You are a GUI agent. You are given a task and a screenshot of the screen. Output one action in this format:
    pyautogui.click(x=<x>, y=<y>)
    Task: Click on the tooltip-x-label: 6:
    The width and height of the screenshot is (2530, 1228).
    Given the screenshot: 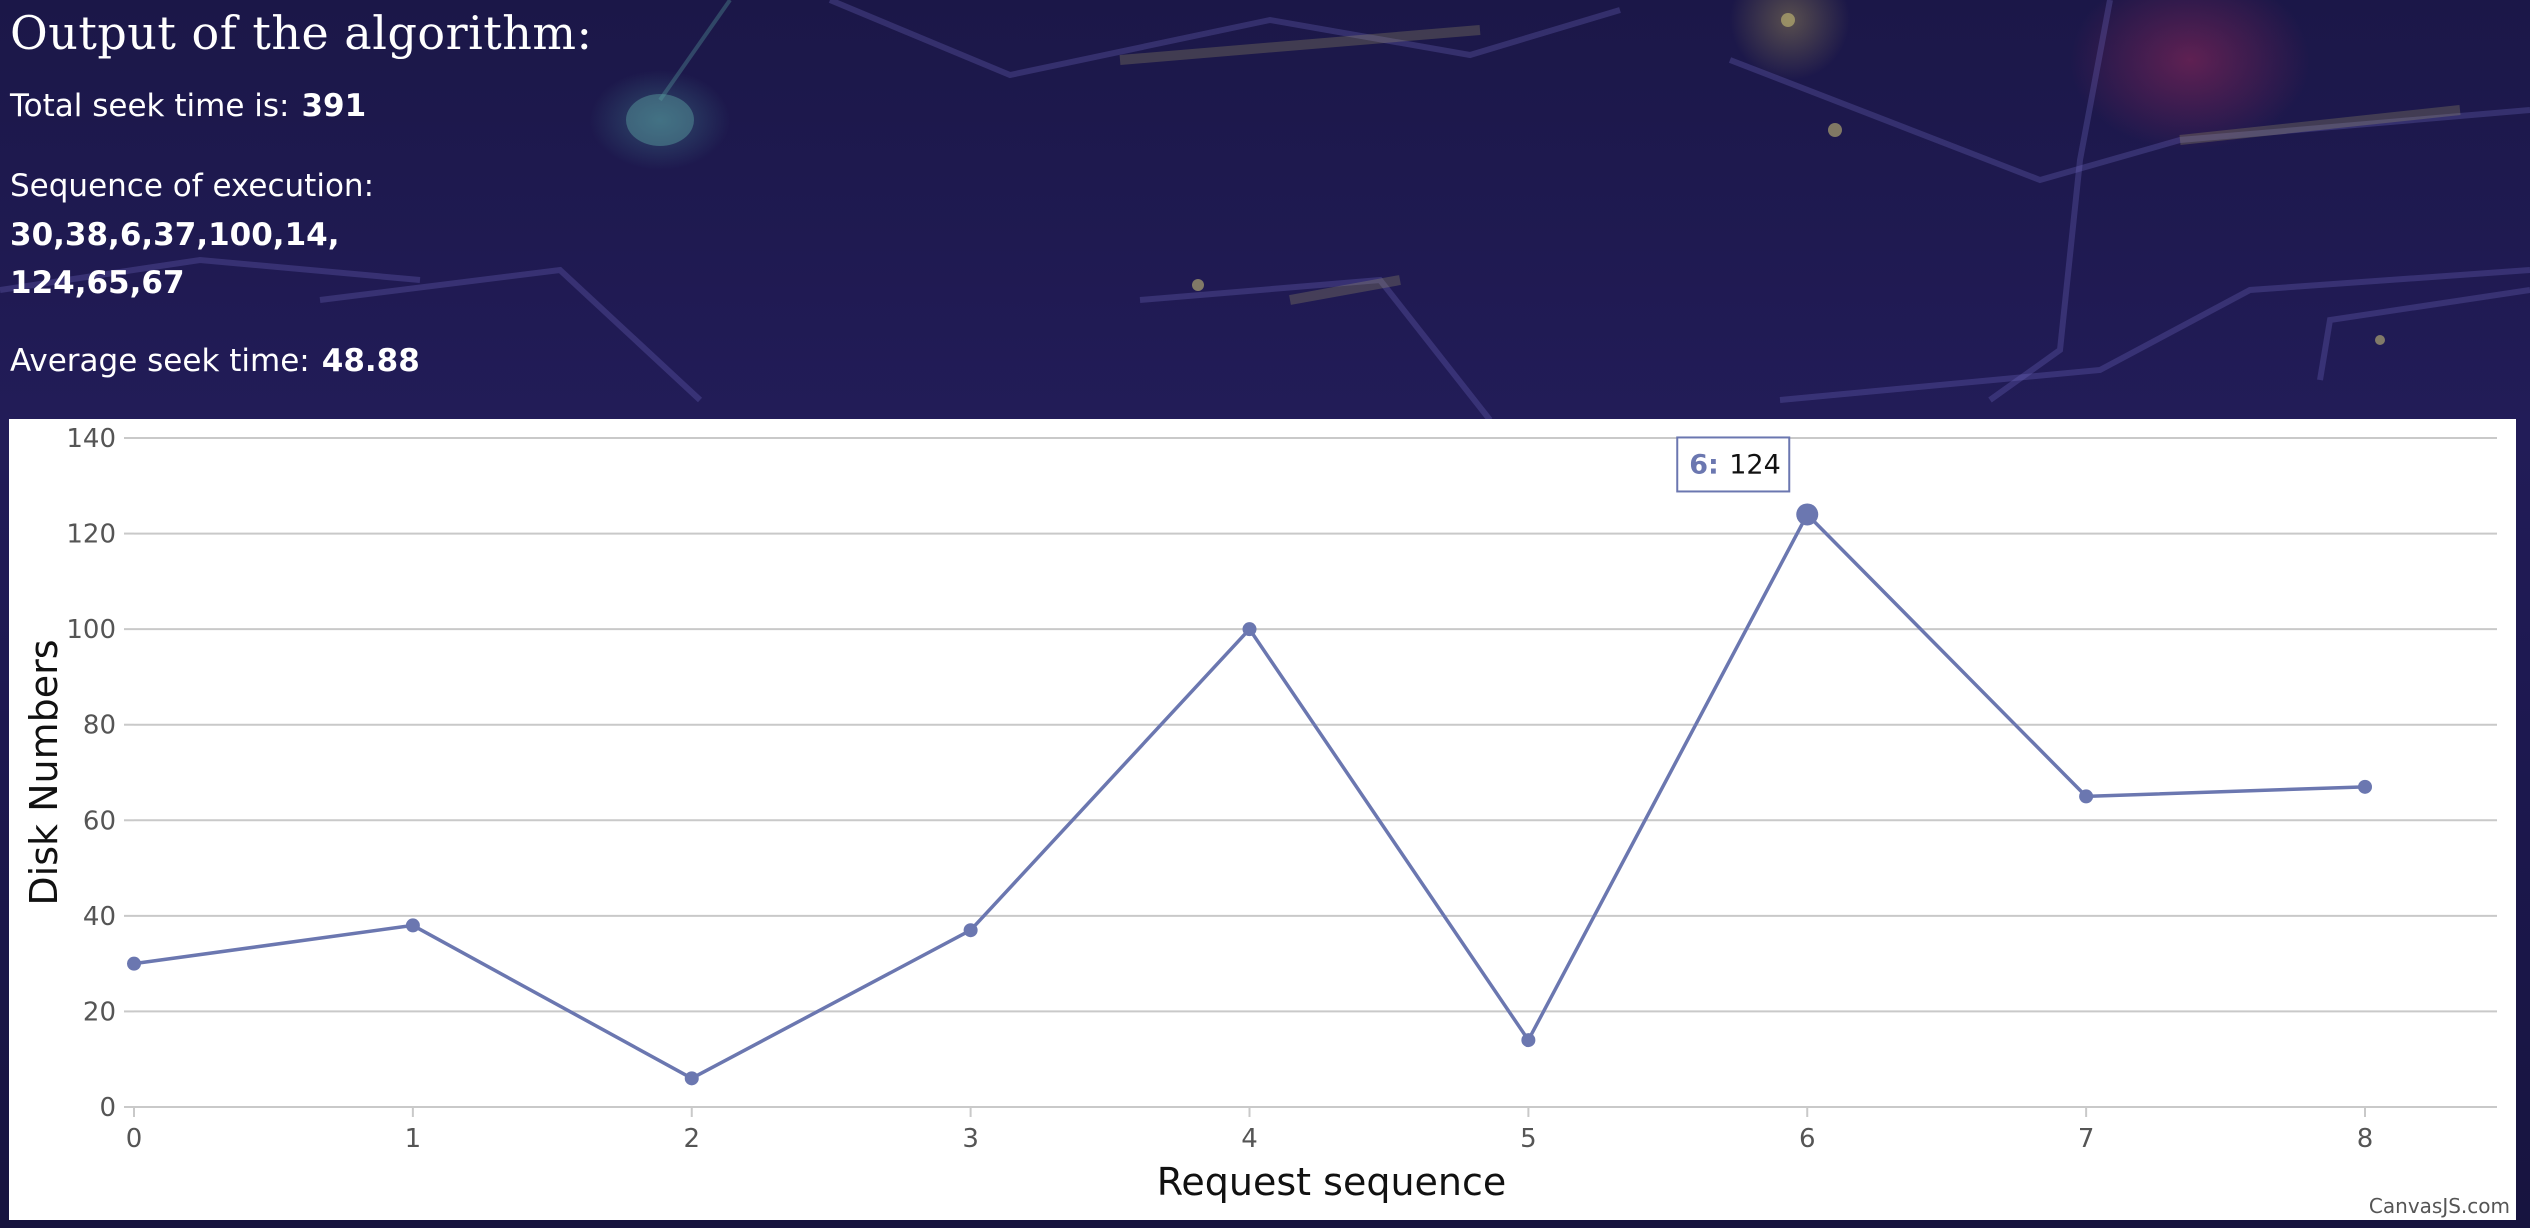 What is the action you would take?
    pyautogui.click(x=1704, y=464)
    